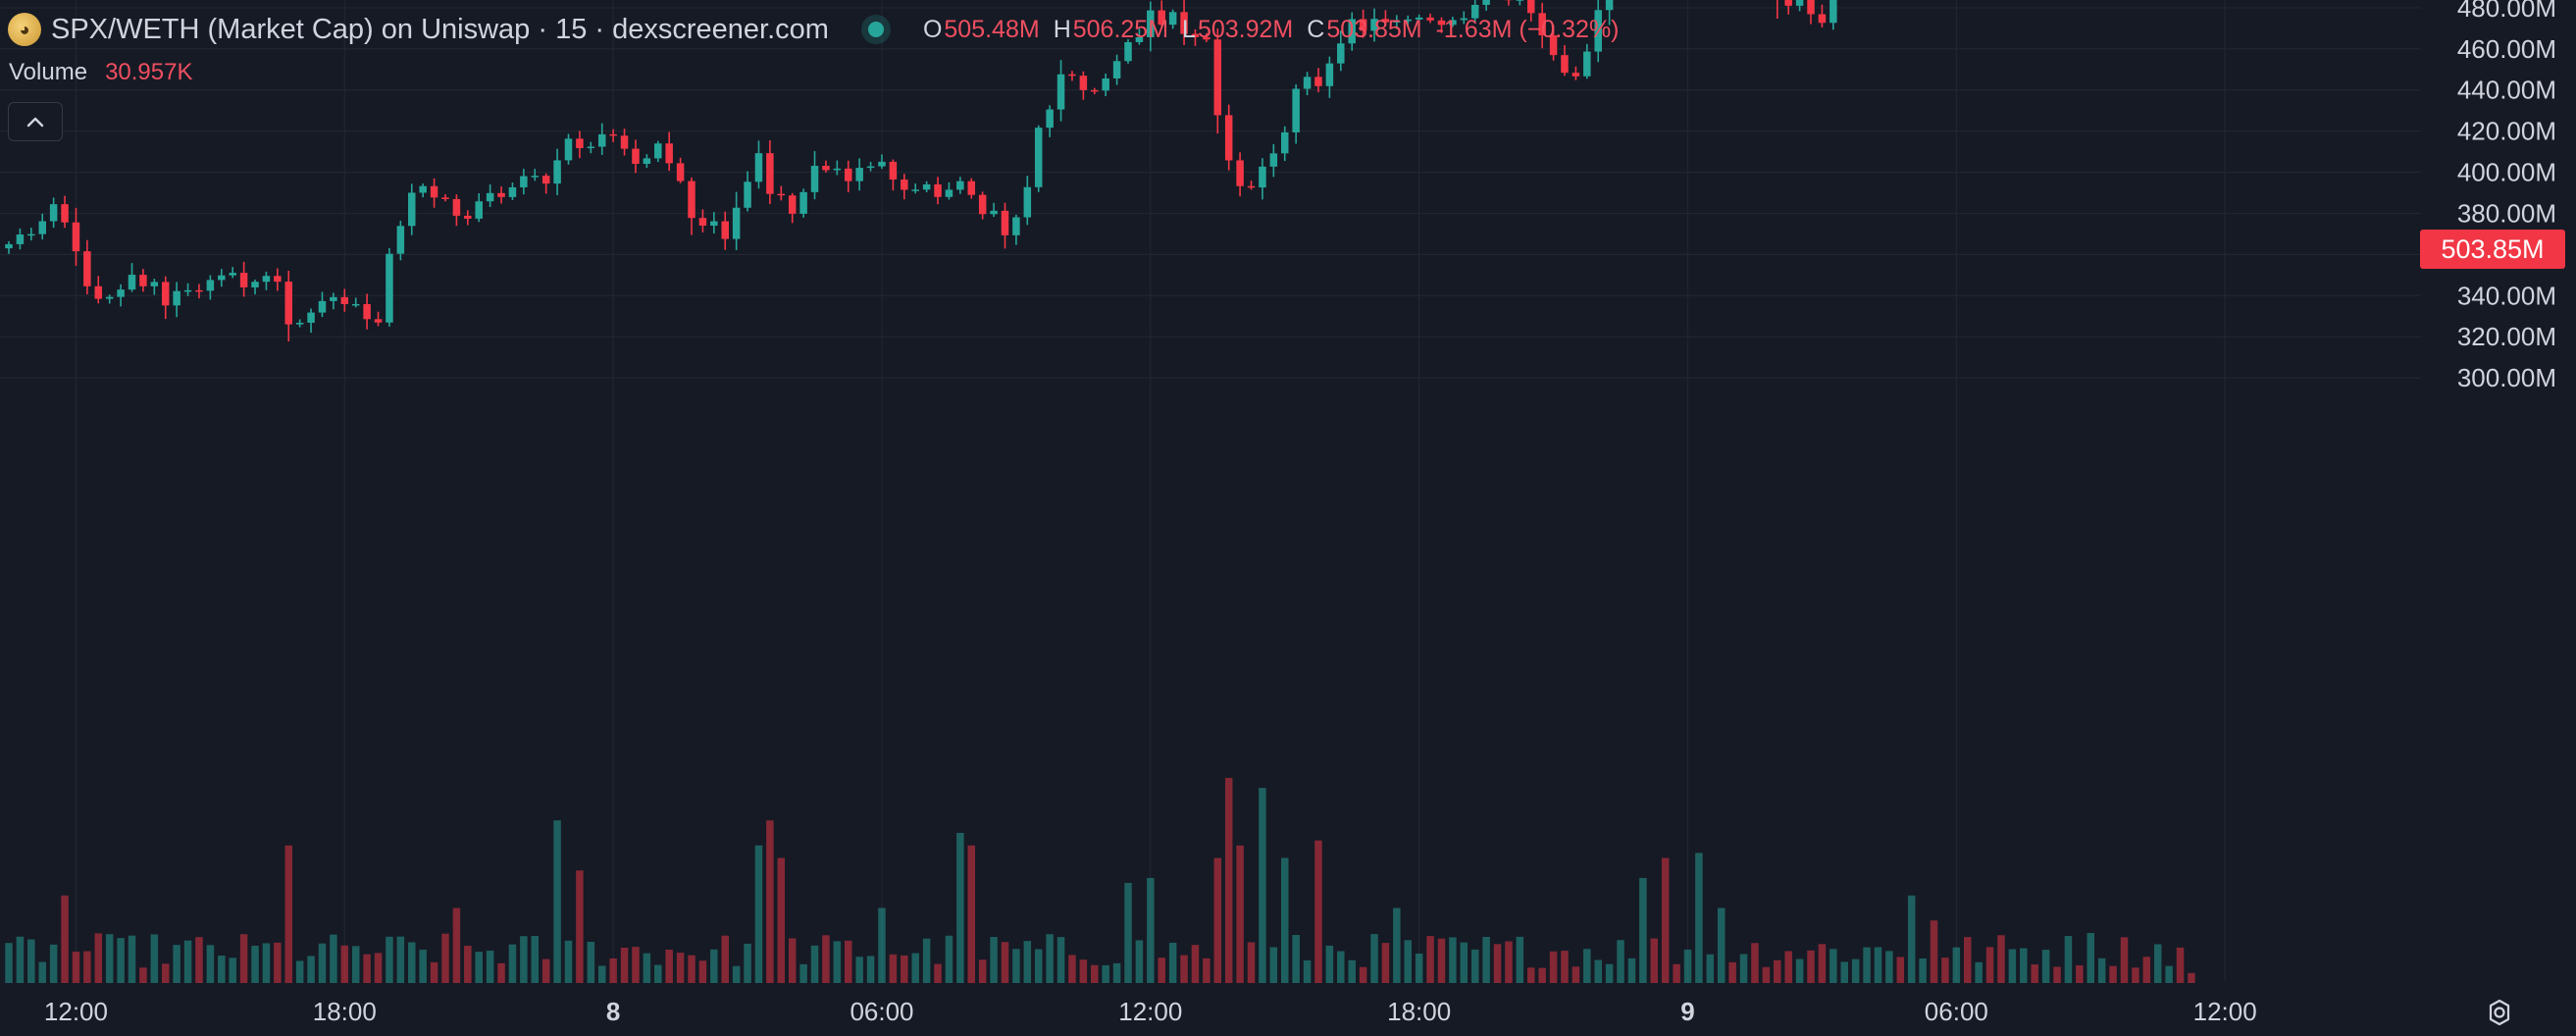 The height and width of the screenshot is (1036, 2576). What do you see at coordinates (1150, 1012) in the screenshot?
I see `time-axis: 12:00 18:00 8 06:00 12:00 18:00 9 06:00 12:00` at bounding box center [1150, 1012].